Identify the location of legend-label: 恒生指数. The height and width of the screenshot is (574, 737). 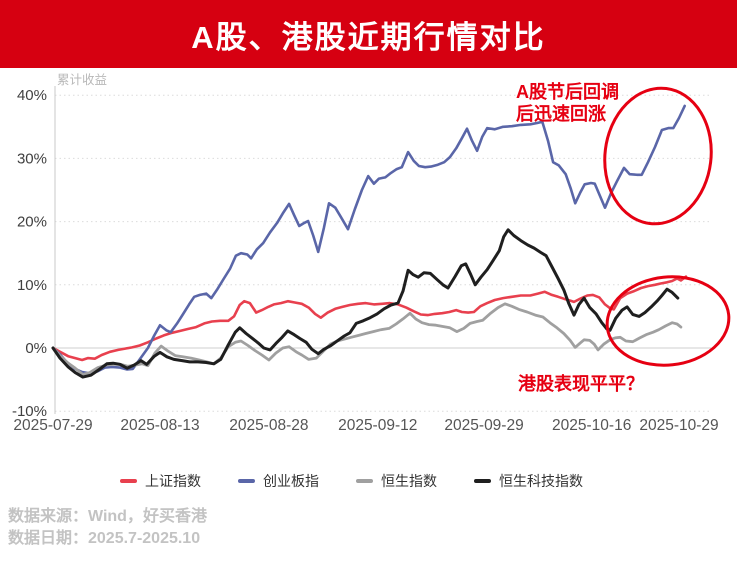
(409, 481).